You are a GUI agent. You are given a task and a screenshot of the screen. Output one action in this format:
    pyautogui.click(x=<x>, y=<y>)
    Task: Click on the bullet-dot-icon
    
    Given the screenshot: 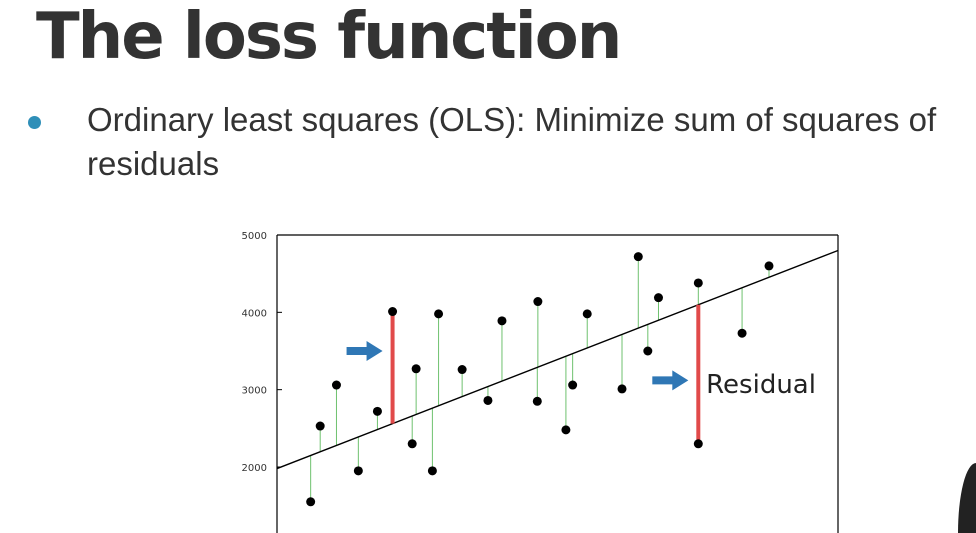 What is the action you would take?
    pyautogui.click(x=34, y=122)
    